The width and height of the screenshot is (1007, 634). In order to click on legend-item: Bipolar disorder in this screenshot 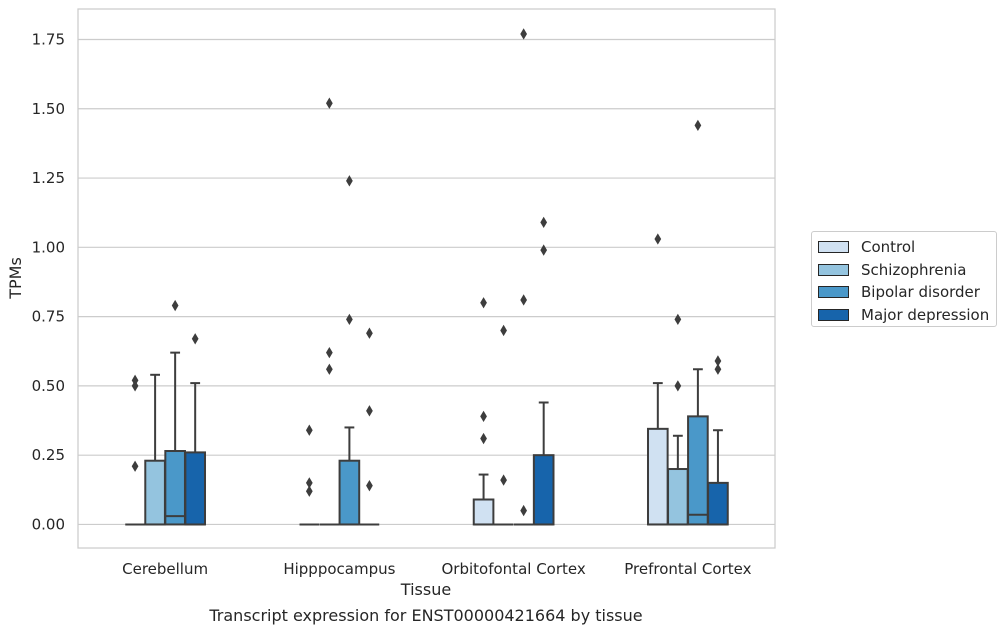, I will do `click(907, 292)`.